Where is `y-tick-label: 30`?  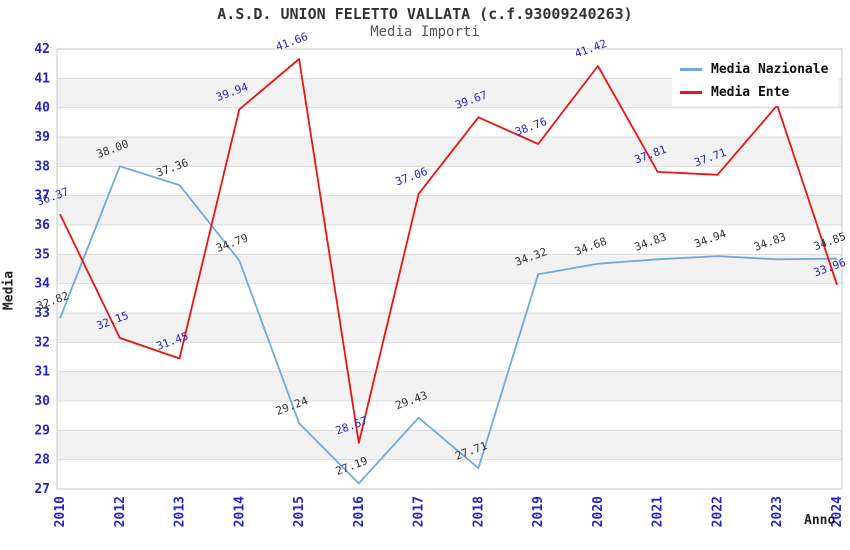
y-tick-label: 30 is located at coordinates (42, 401).